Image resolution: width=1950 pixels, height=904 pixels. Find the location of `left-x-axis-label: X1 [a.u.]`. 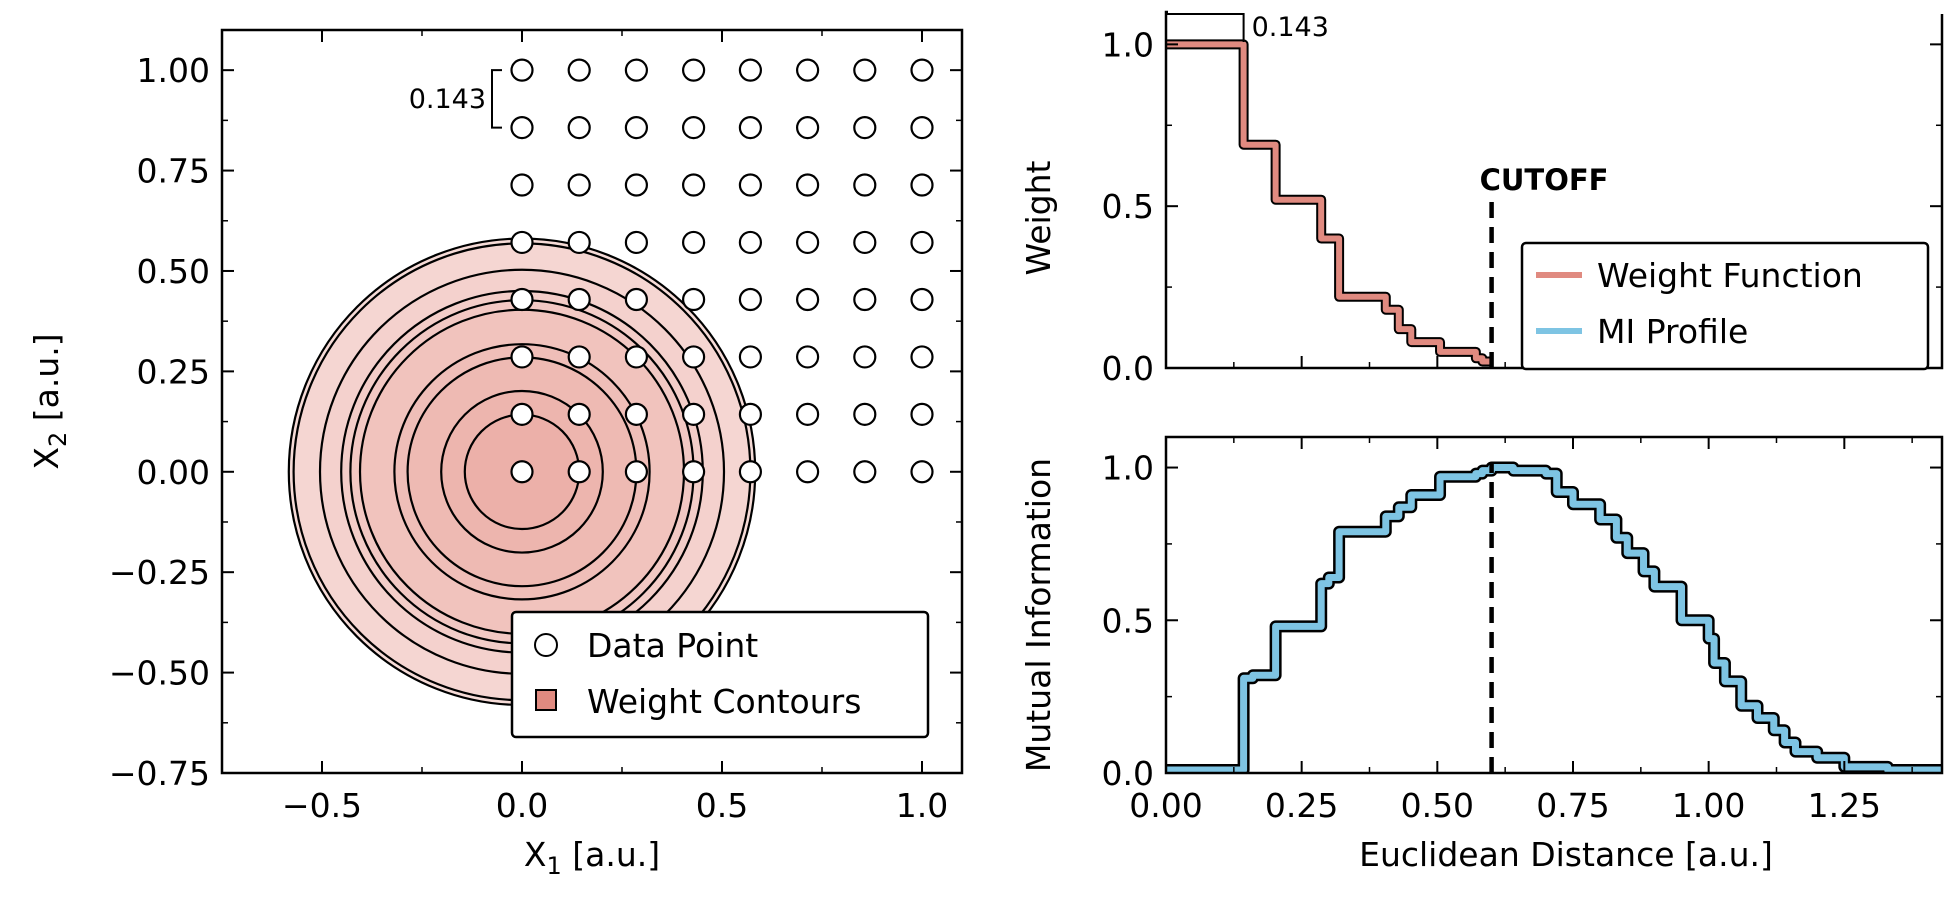

left-x-axis-label: X1 [a.u.] is located at coordinates (592, 857).